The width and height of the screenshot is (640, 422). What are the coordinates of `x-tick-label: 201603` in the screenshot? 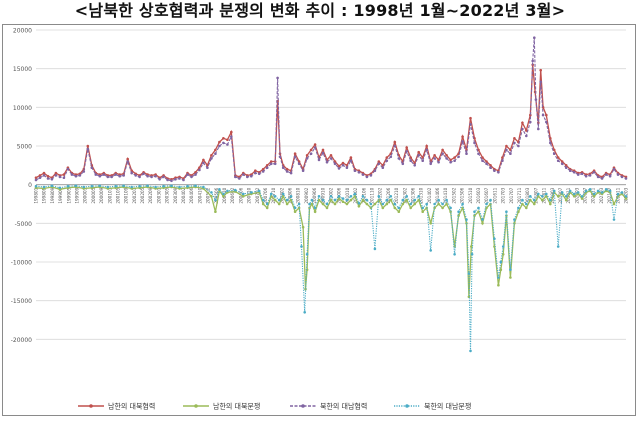 It's located at (478, 195).